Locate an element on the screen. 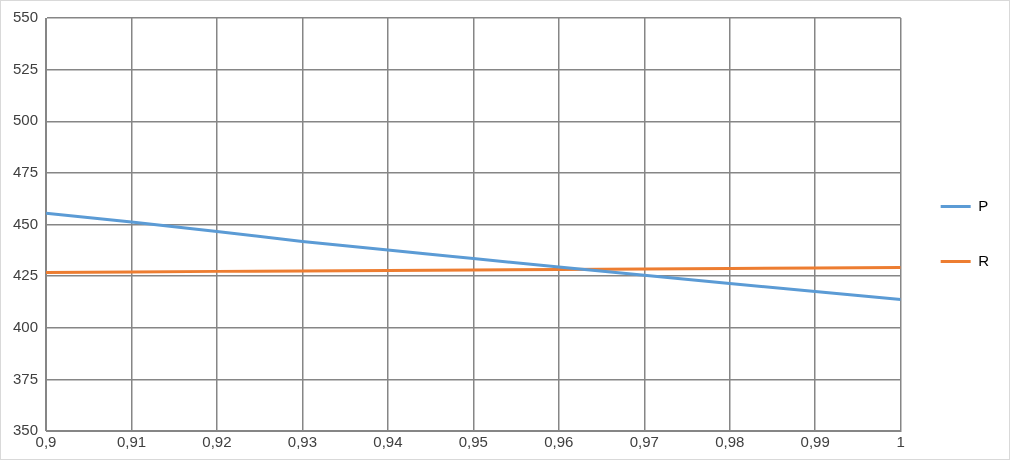 This screenshot has height=460, width=1010. x-tick-label: 0,96 is located at coordinates (559, 442).